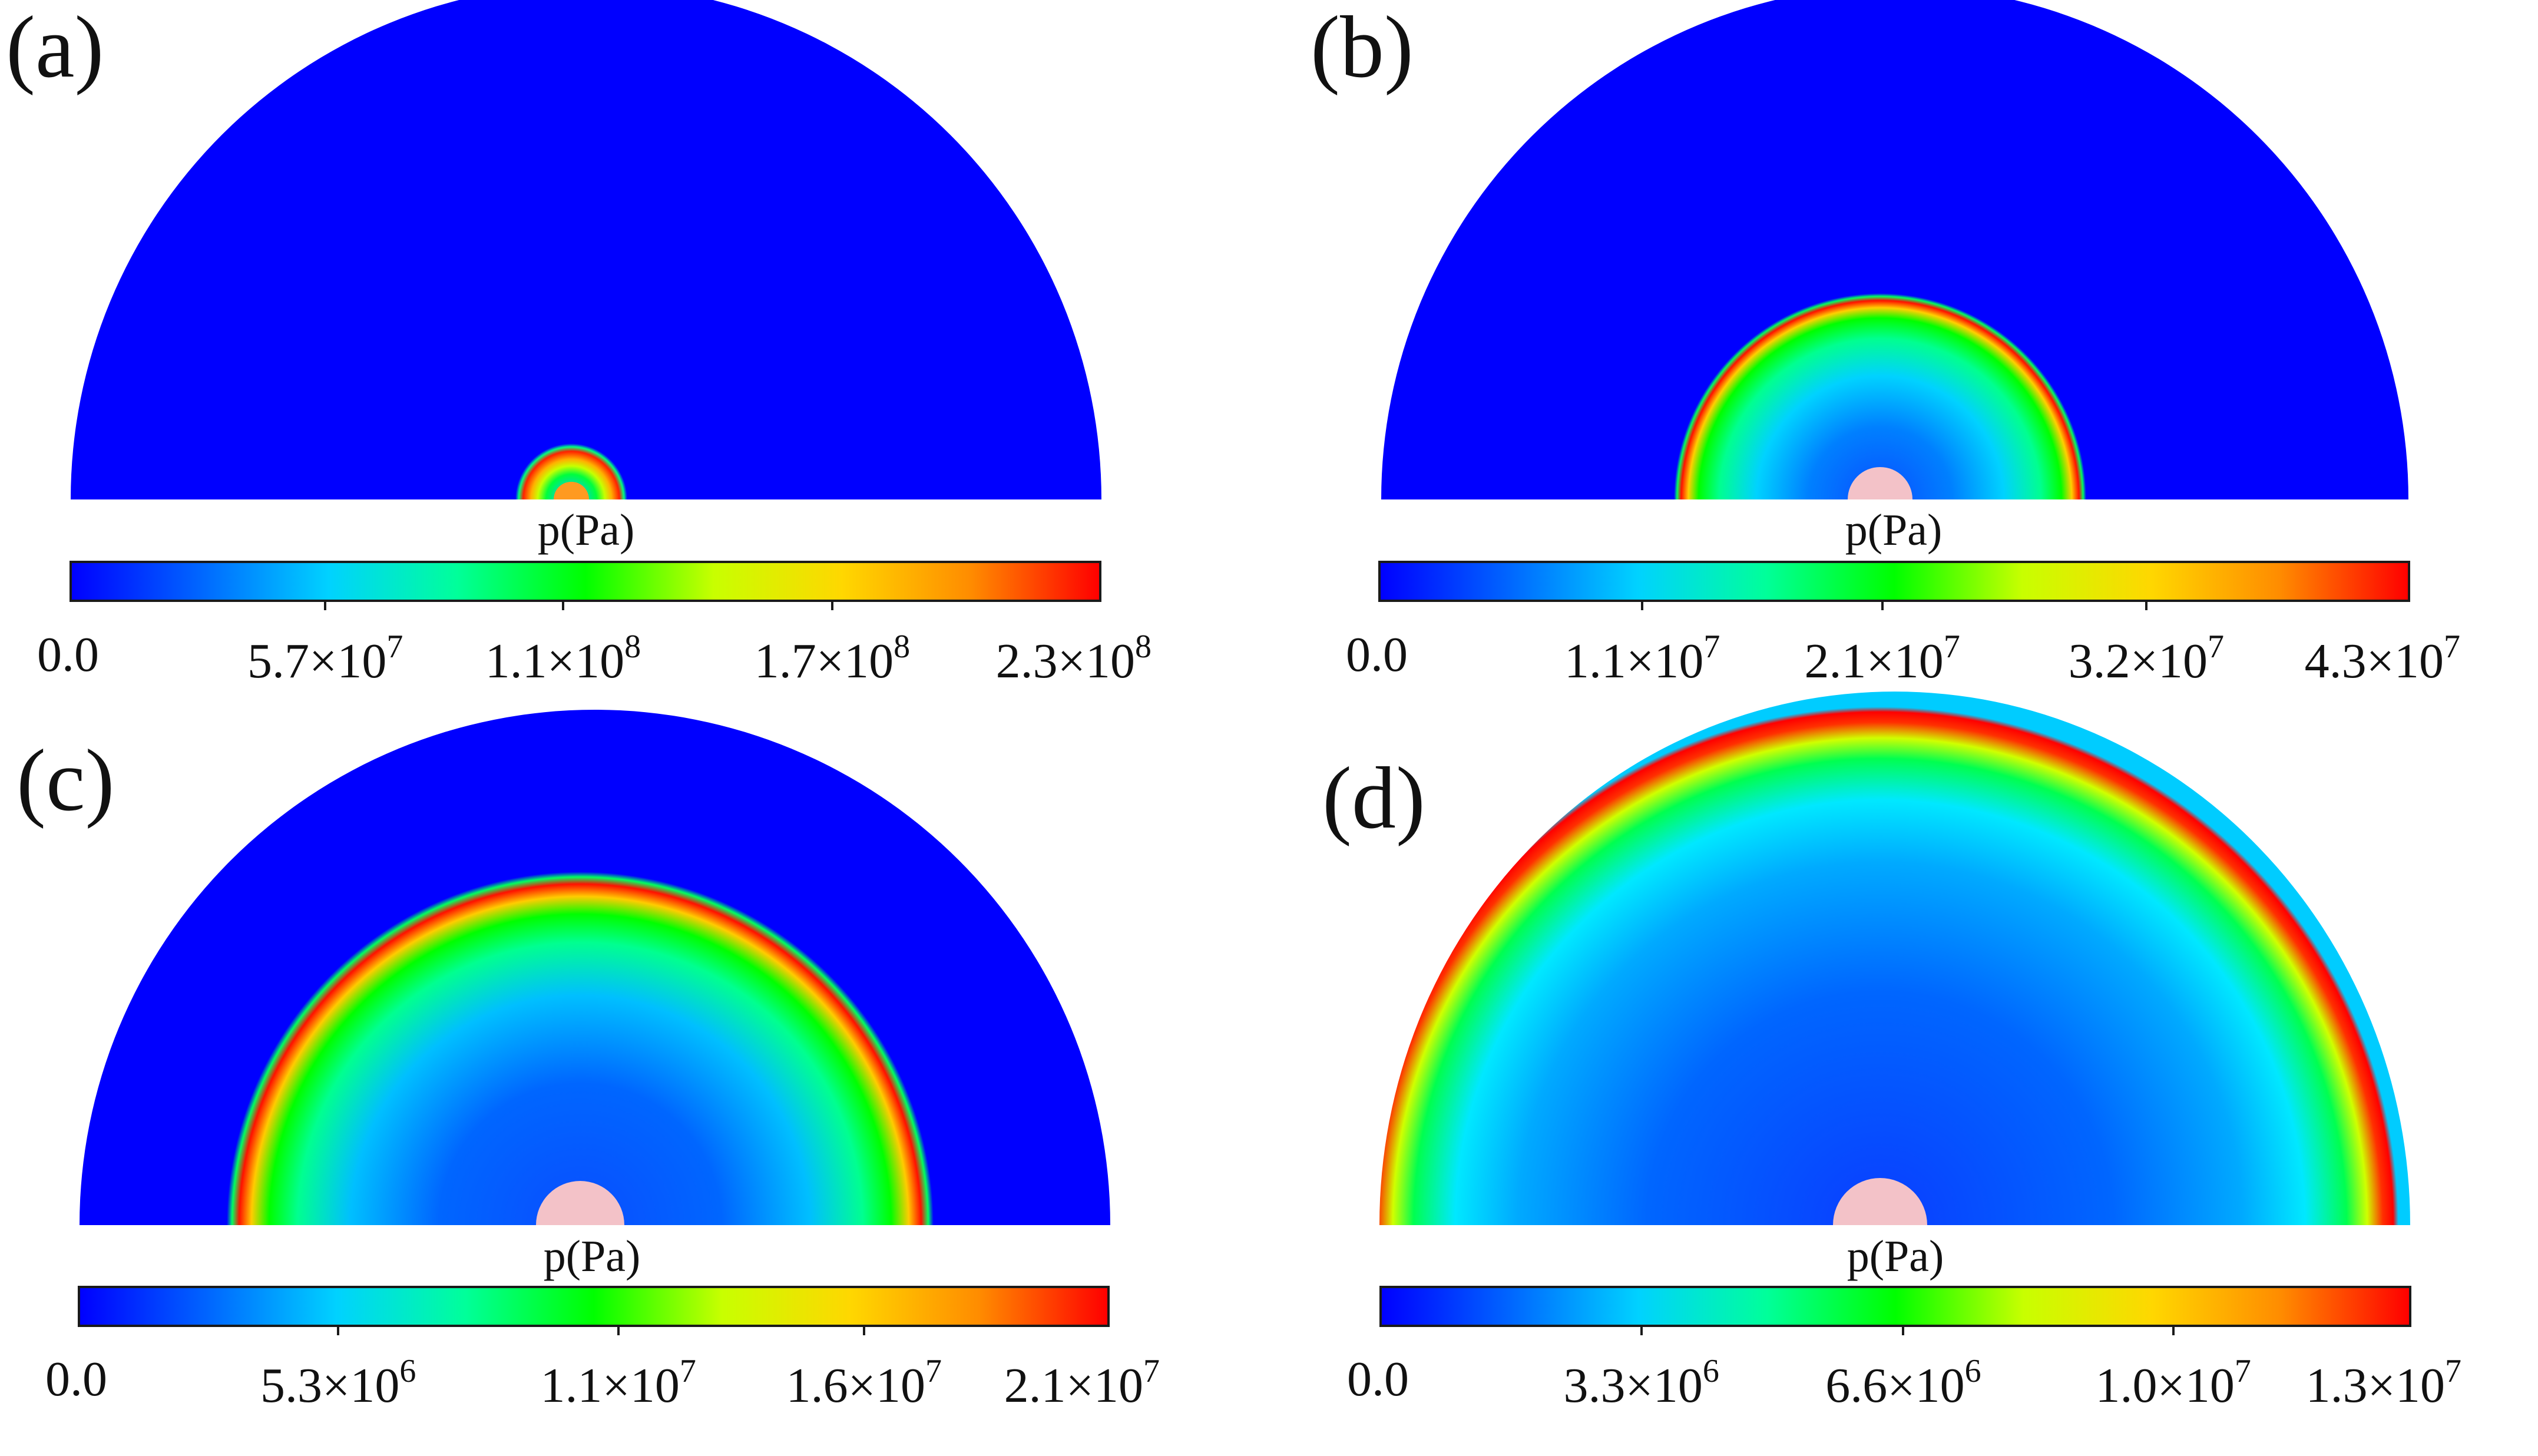  I want to click on colorbar-a, so click(585, 581).